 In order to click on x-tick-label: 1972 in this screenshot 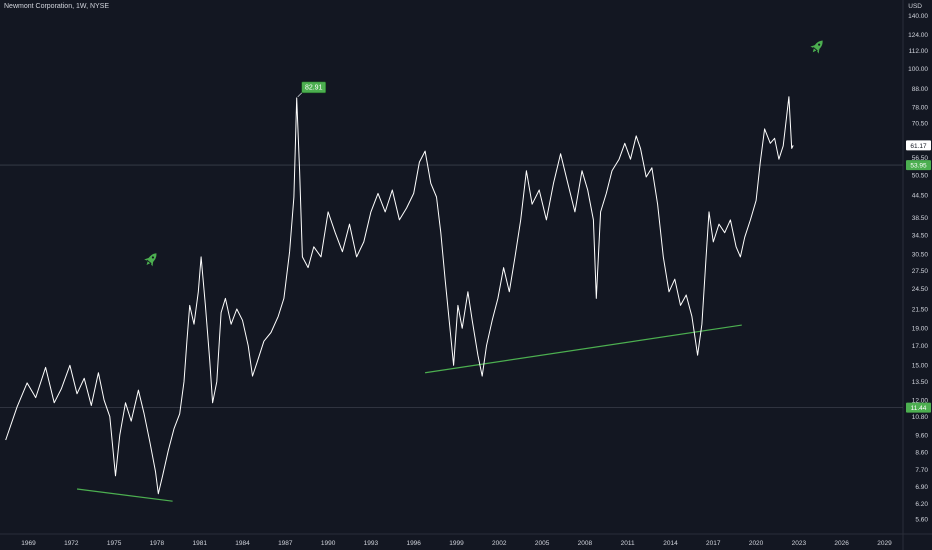, I will do `click(71, 543)`.